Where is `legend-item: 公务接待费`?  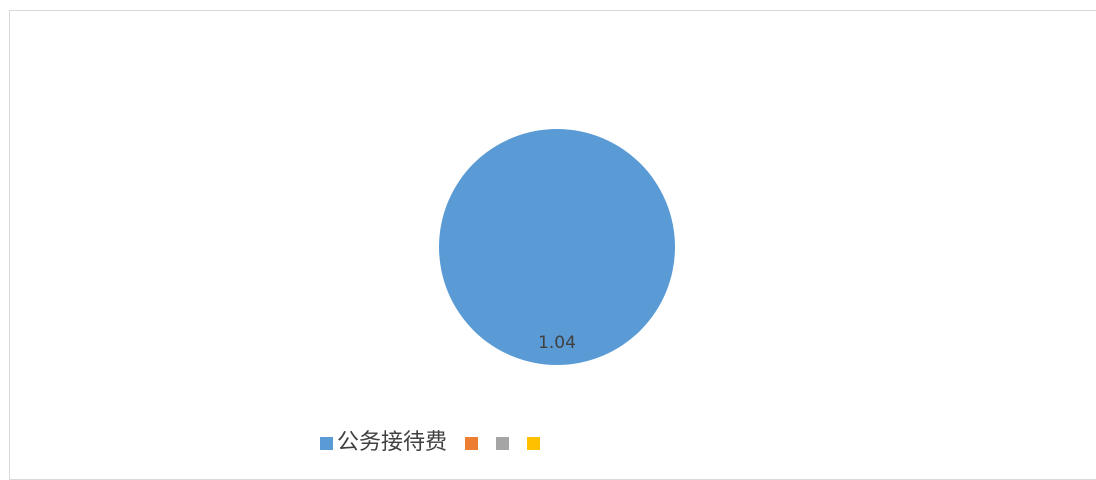
legend-item: 公务接待费 is located at coordinates (383, 443).